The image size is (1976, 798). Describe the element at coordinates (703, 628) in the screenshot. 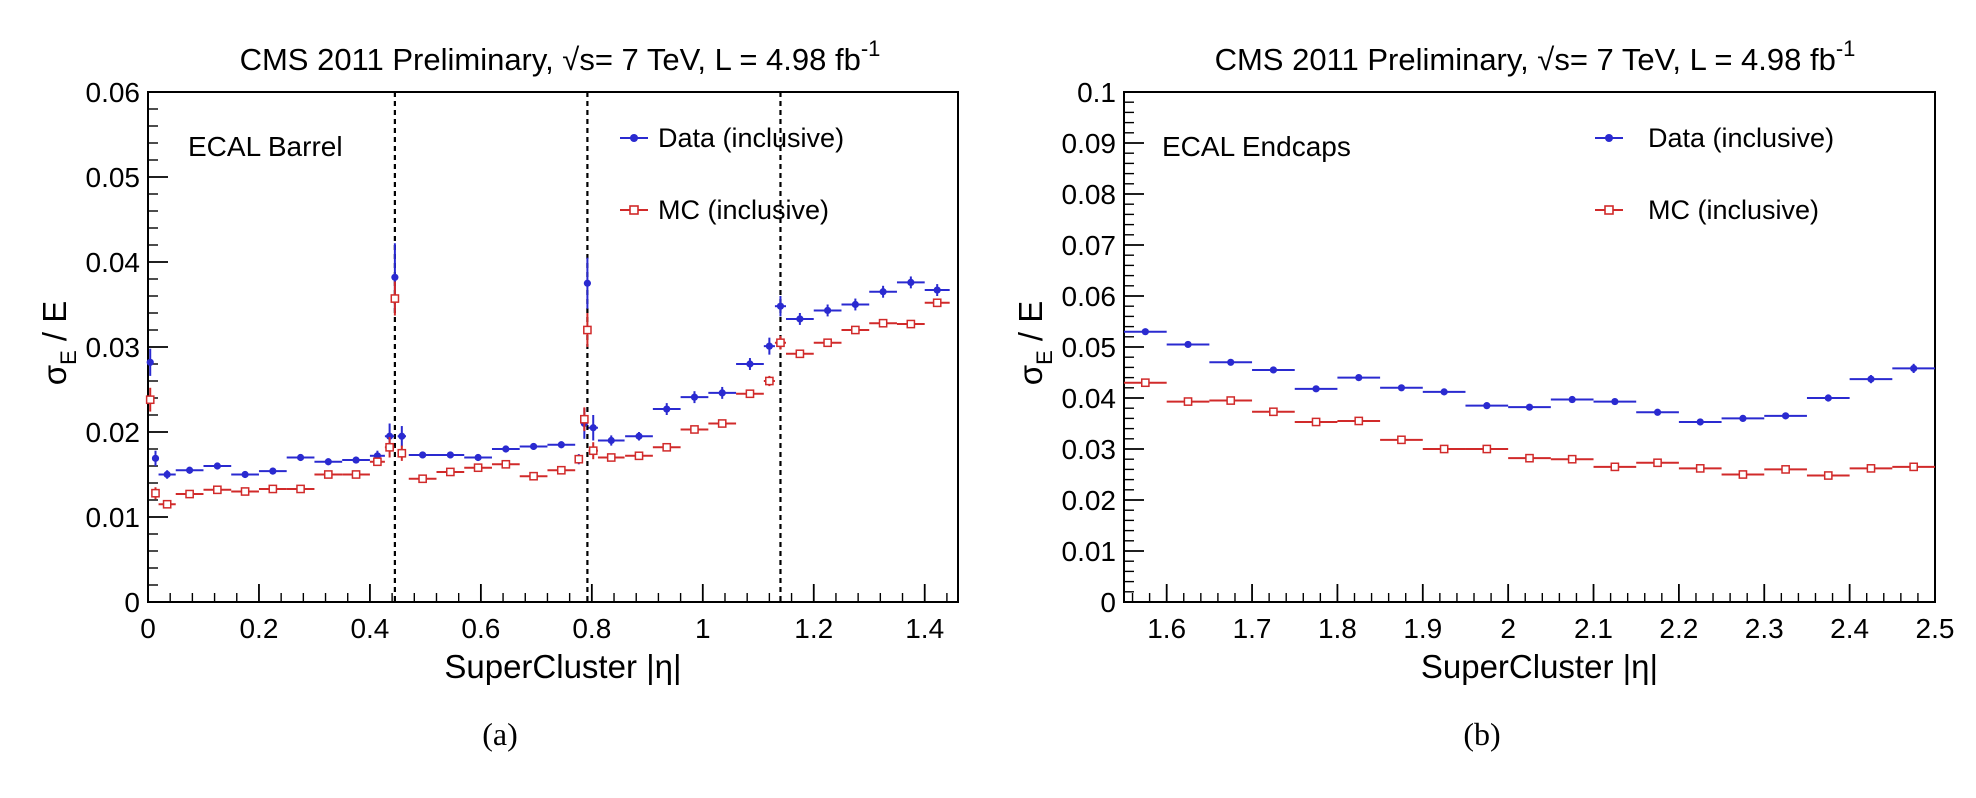

I see `x-tick-label: 1` at that location.